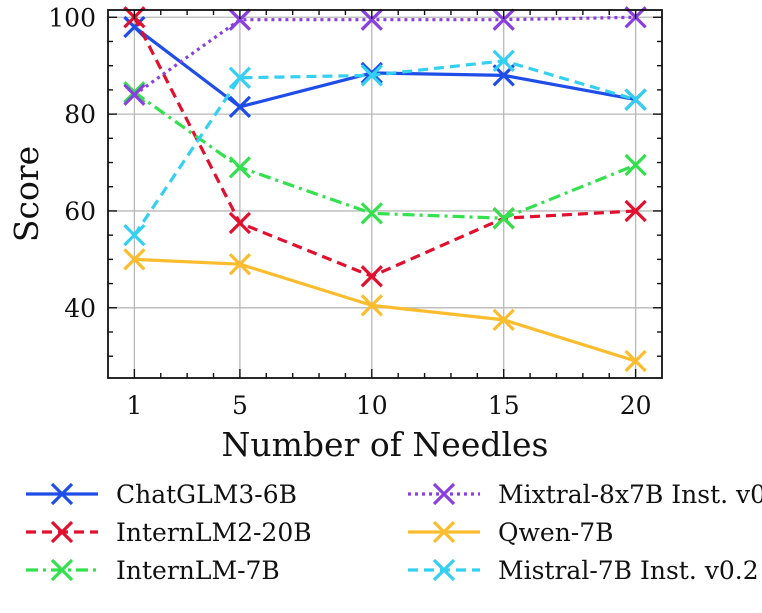 The image size is (762, 613). I want to click on legend-item: ChatGLM3-6B, so click(161, 494).